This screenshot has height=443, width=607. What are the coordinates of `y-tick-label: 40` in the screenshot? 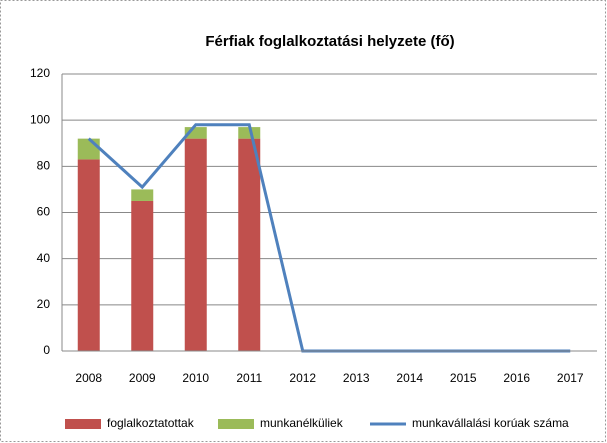 It's located at (44, 258).